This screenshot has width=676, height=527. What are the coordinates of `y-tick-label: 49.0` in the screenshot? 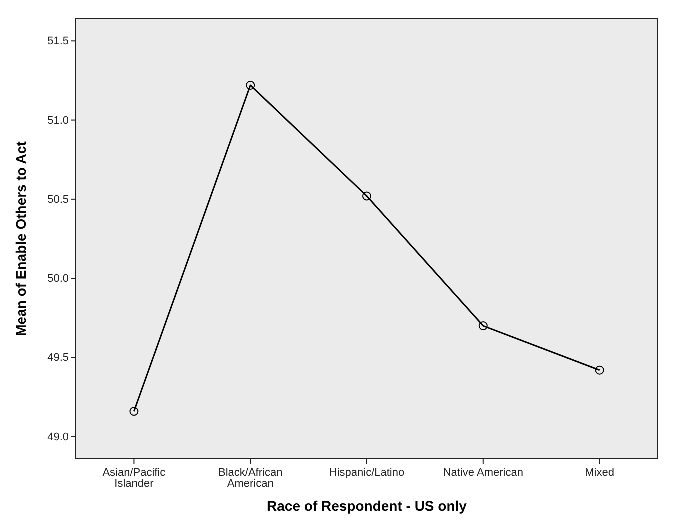 It's located at (58, 437).